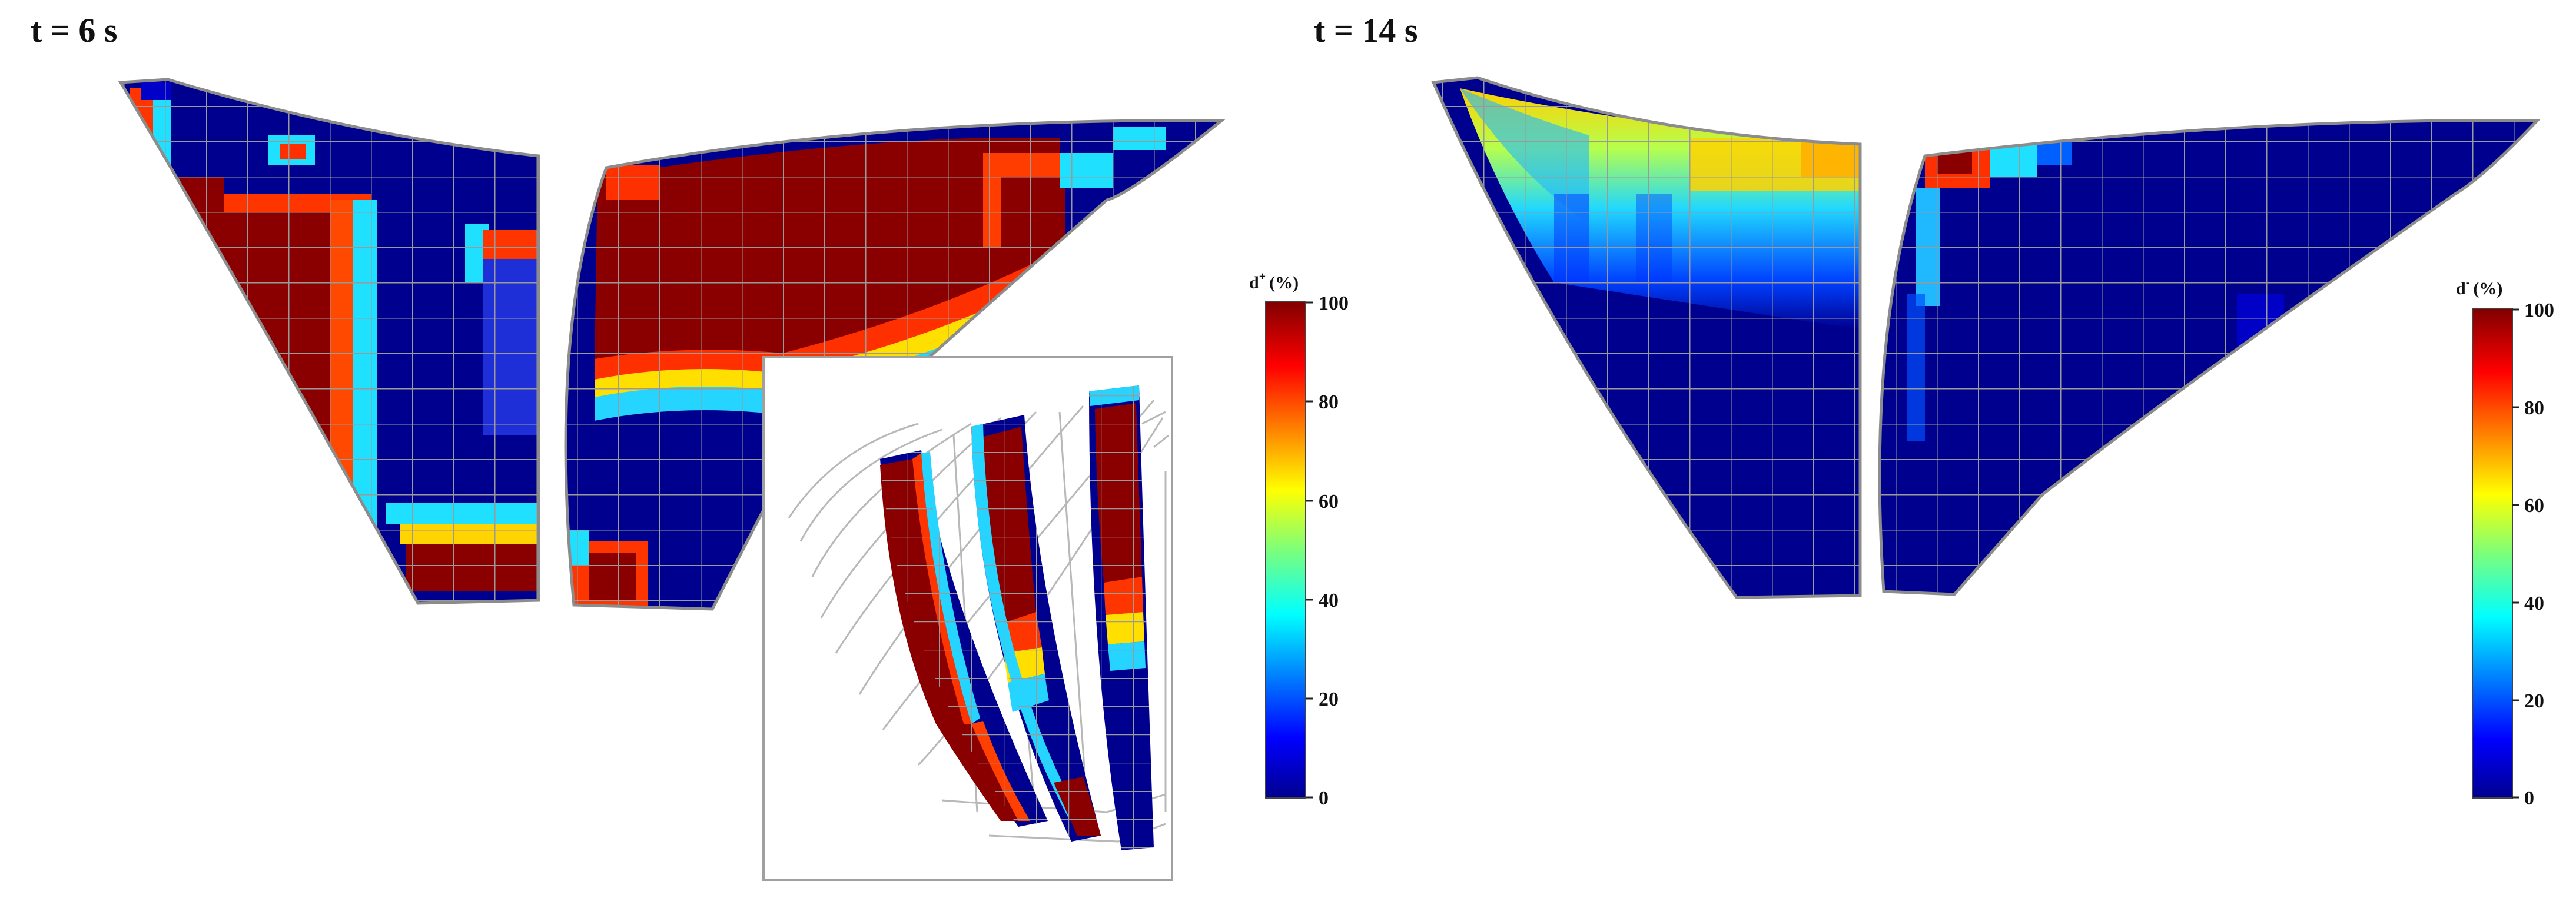 The height and width of the screenshot is (911, 2576). Describe the element at coordinates (1366, 30) in the screenshot. I see `panel-title-t14: t = 14 s` at that location.